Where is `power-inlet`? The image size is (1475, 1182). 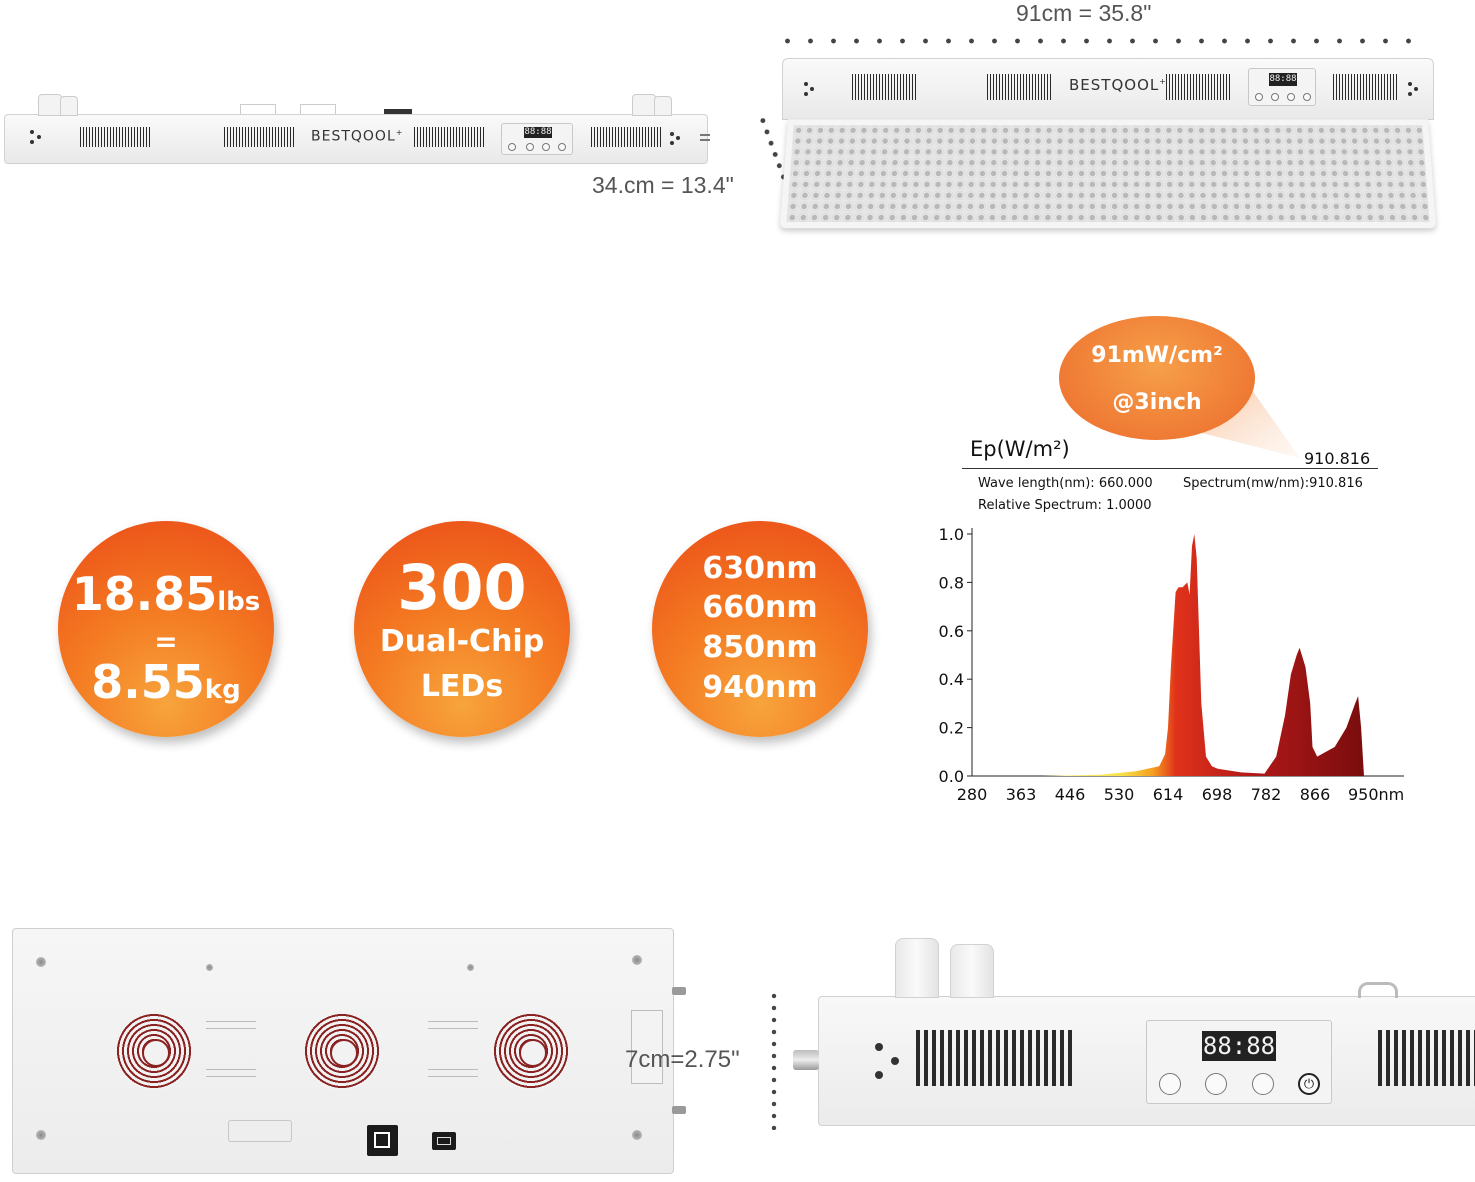 power-inlet is located at coordinates (444, 1141).